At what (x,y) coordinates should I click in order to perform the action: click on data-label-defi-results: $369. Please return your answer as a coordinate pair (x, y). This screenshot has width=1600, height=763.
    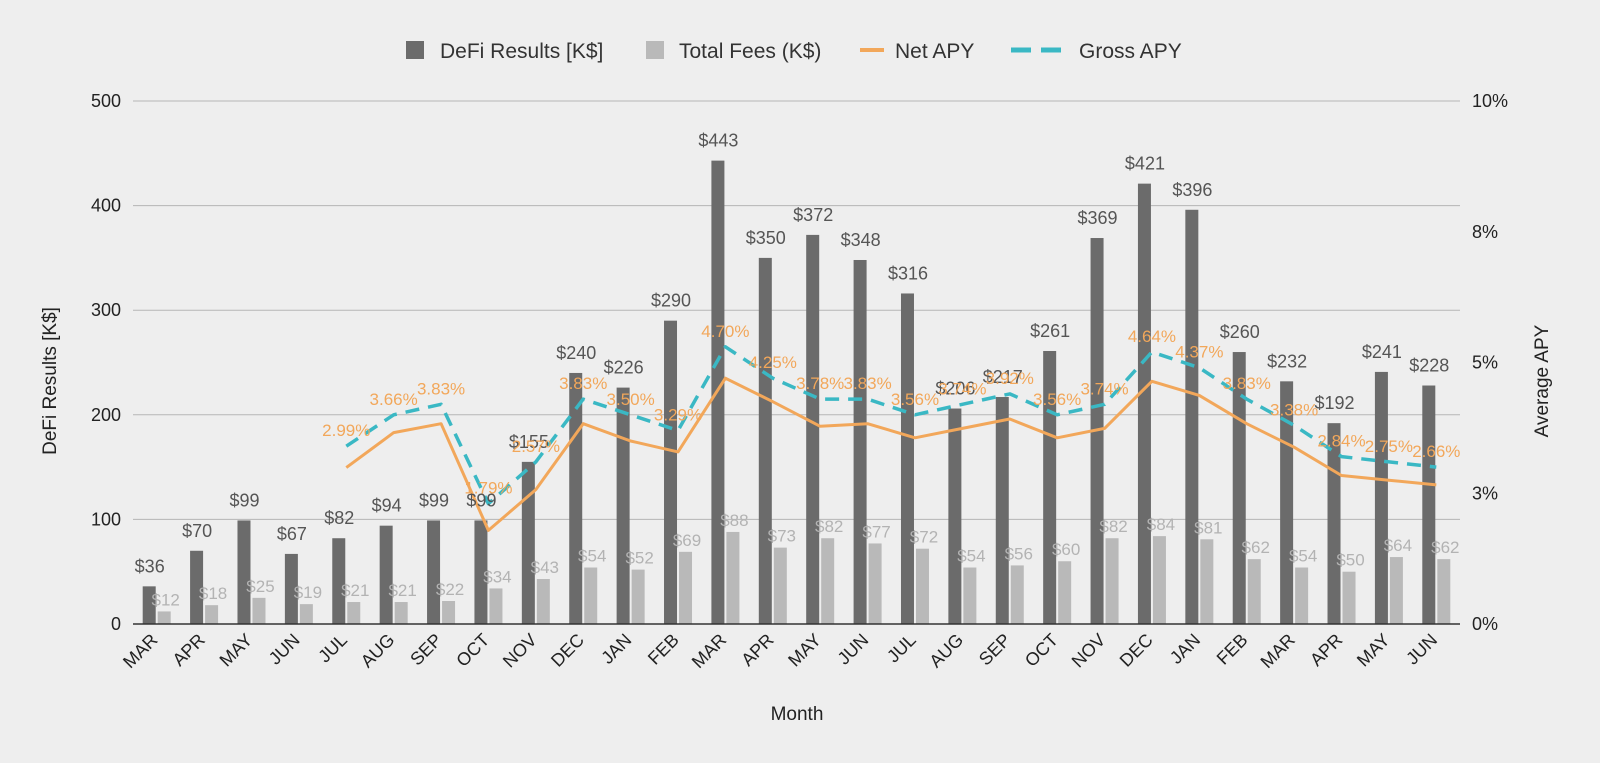
    Looking at the image, I should click on (1098, 218).